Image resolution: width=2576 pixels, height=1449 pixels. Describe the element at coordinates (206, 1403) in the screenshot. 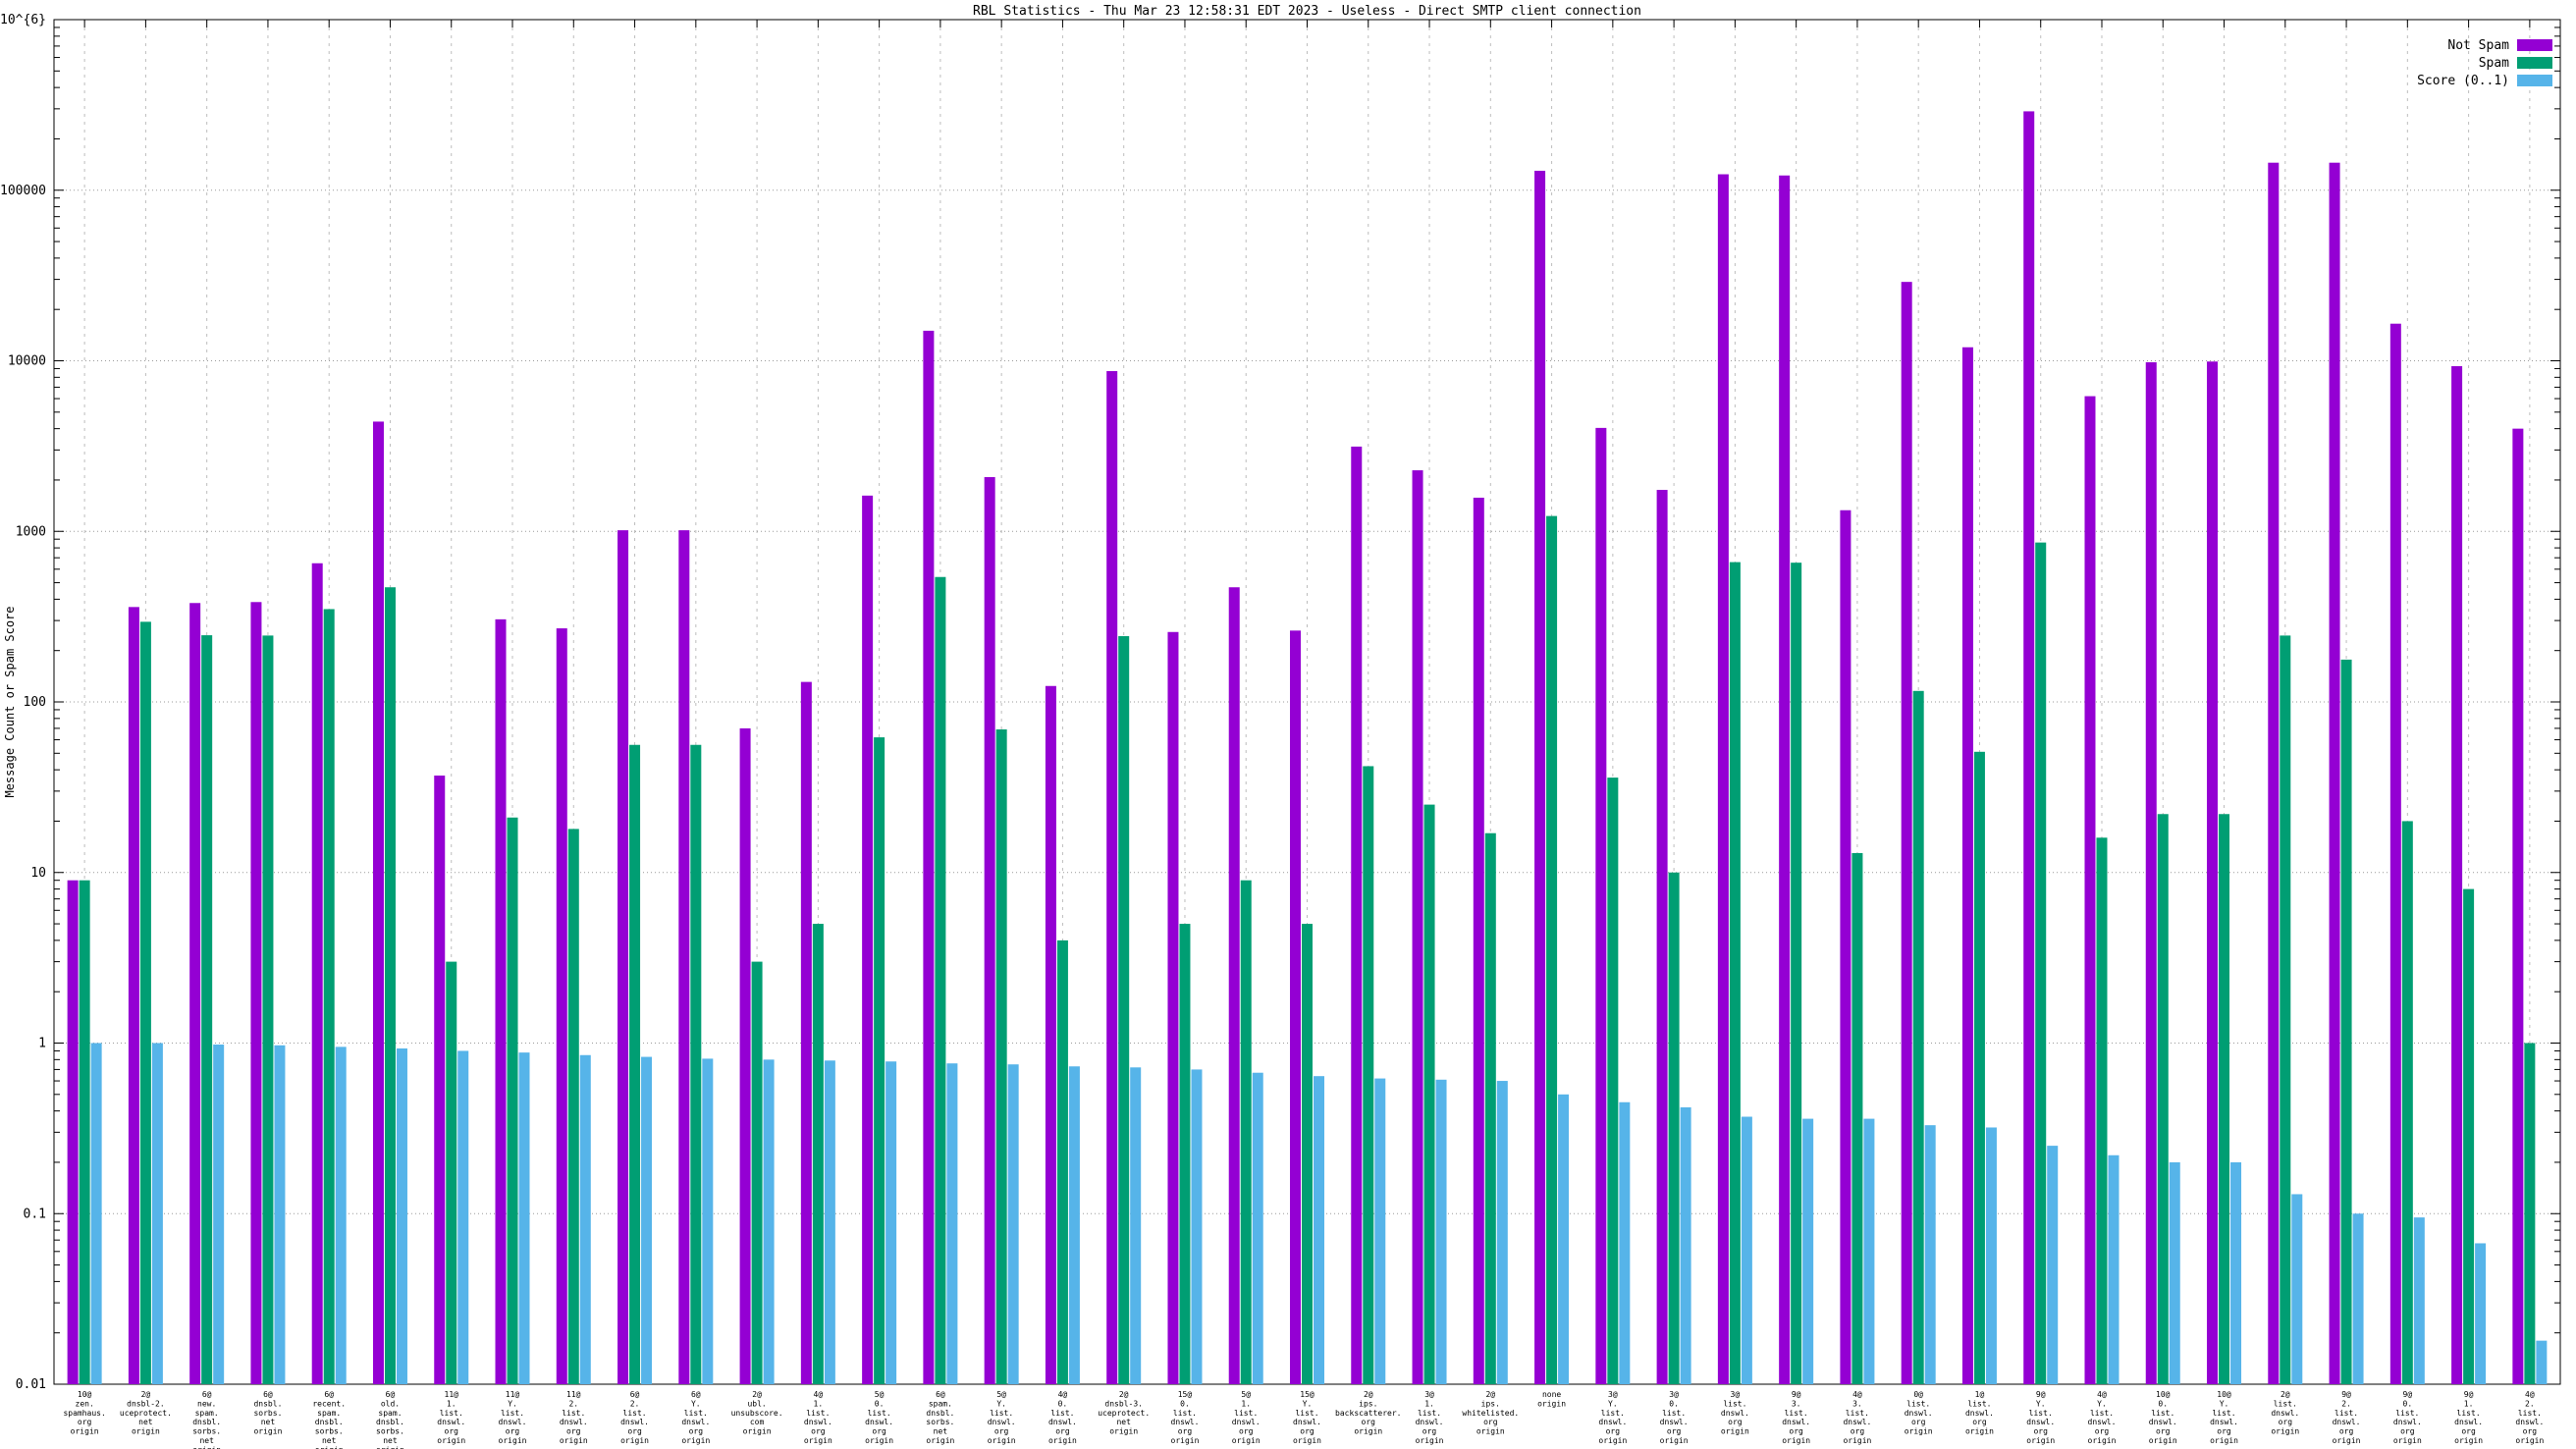

I see `x-tick-label: new.` at that location.